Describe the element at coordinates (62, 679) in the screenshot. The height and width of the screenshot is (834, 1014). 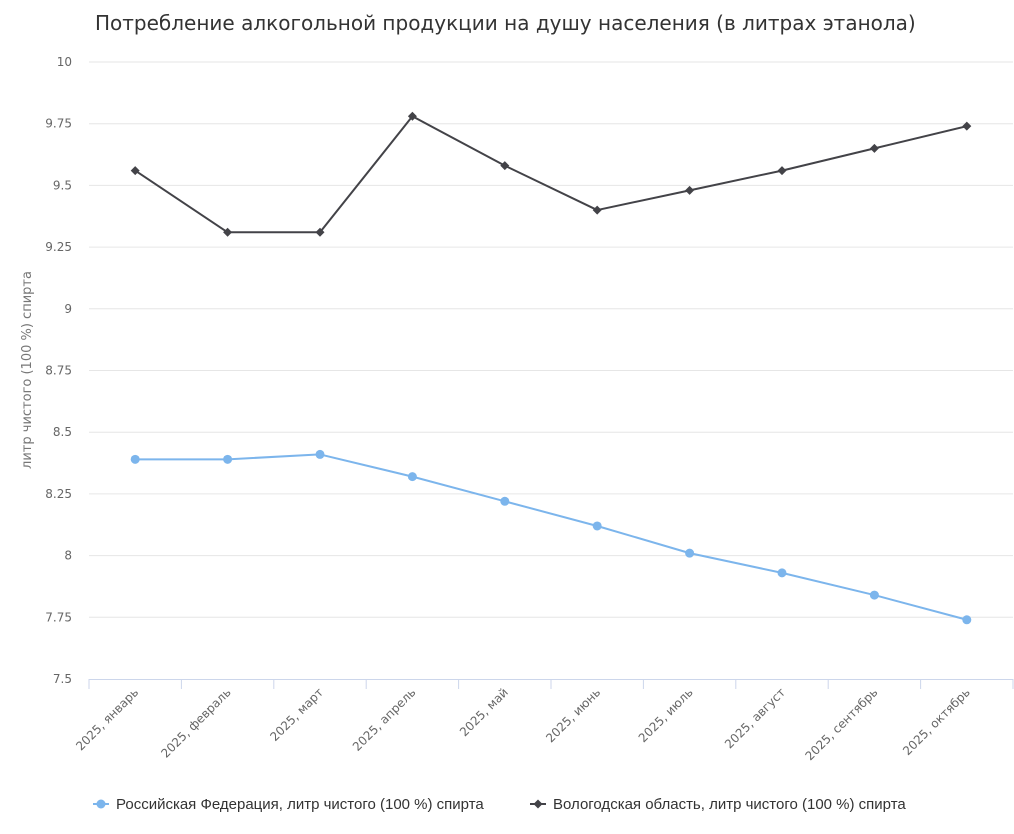
I see `y-tick-label: 7.5` at that location.